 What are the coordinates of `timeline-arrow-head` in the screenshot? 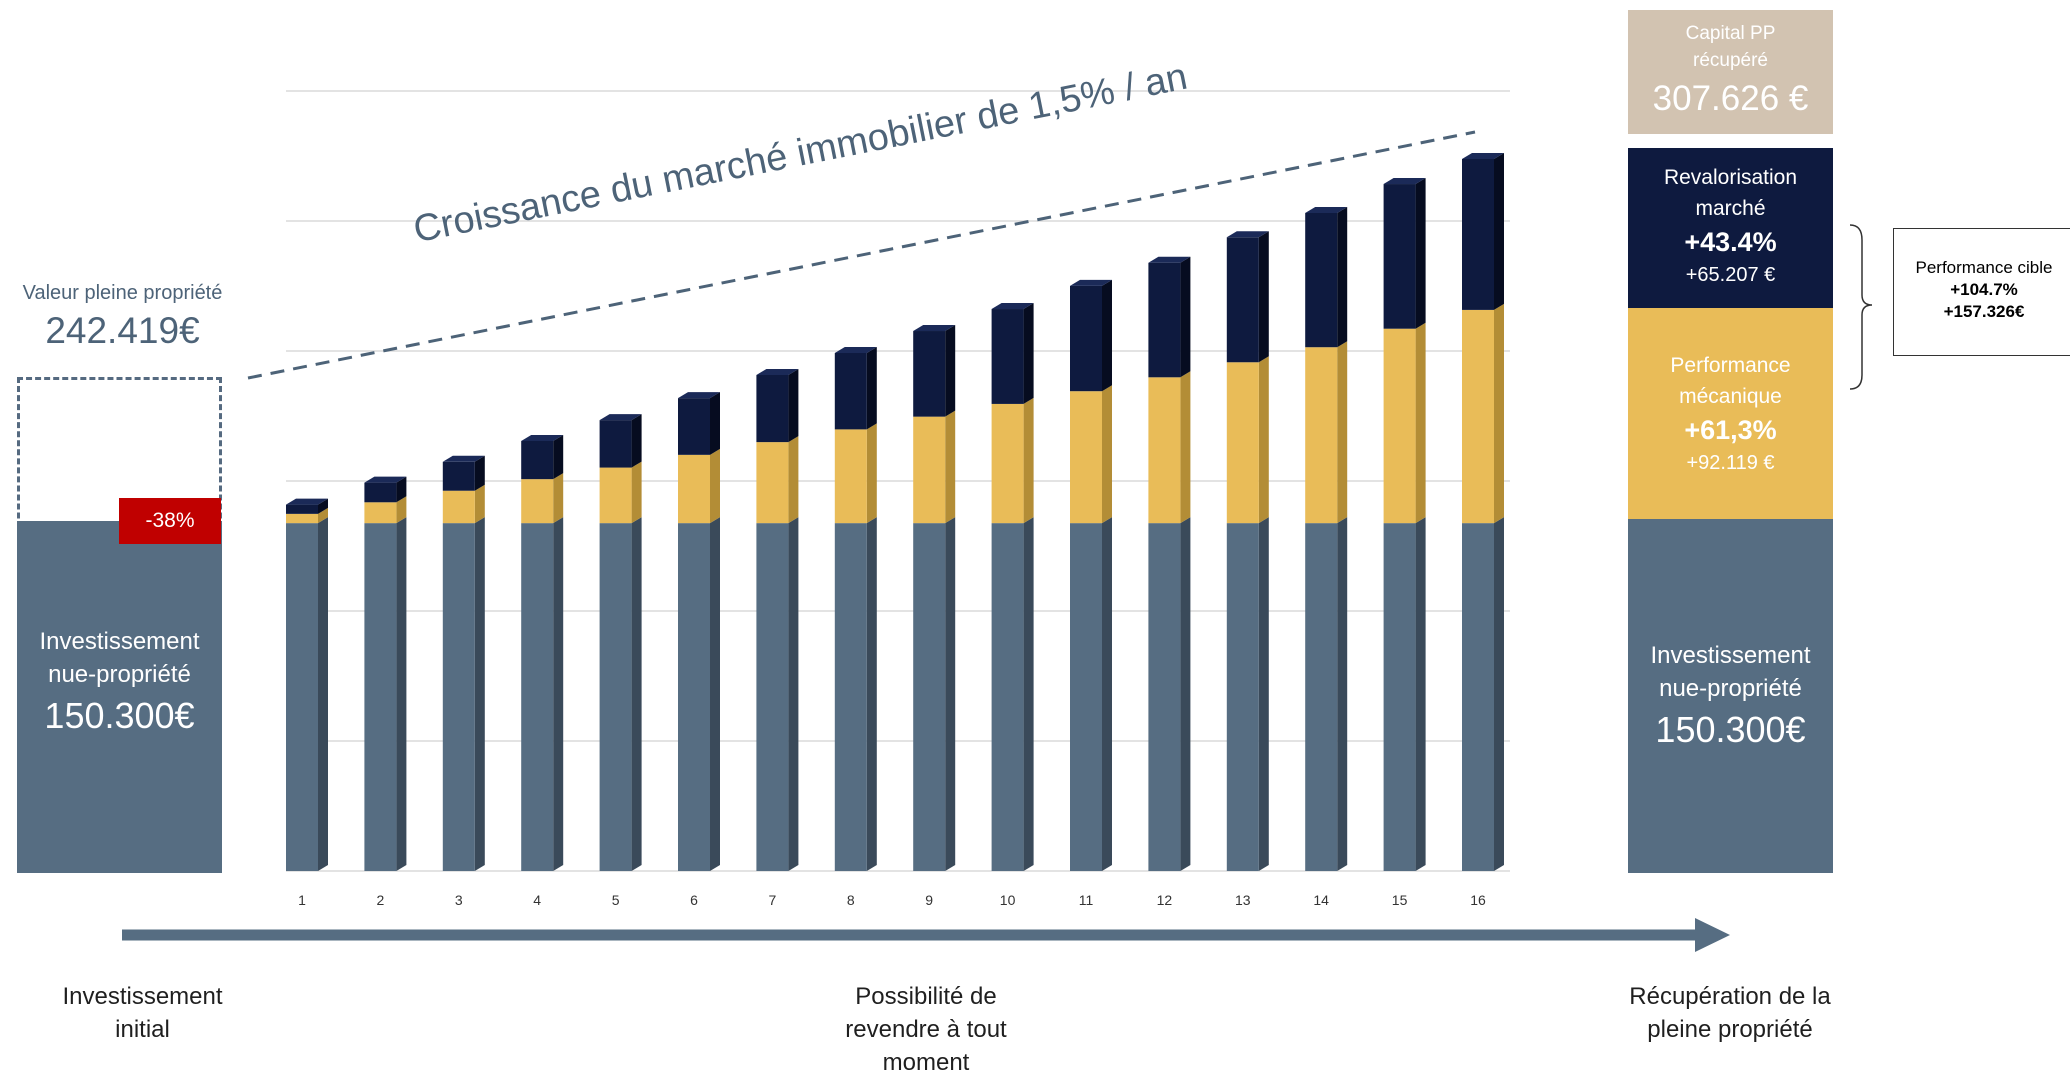 It's located at (1712, 935).